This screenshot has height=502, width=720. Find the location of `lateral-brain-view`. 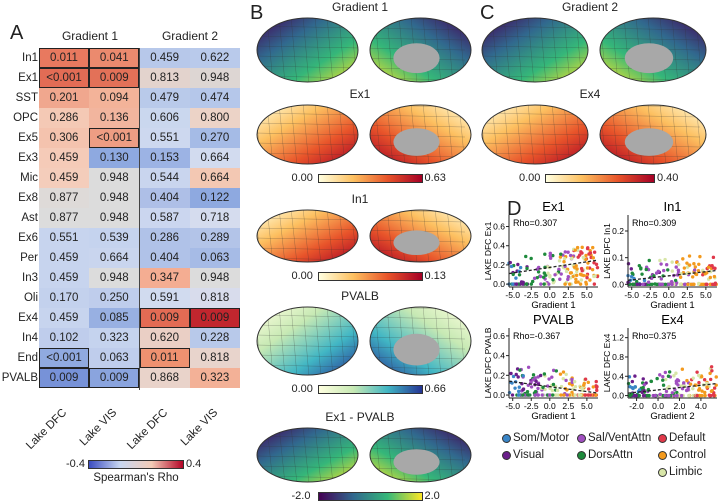

lateral-brain-view is located at coordinates (307, 50).